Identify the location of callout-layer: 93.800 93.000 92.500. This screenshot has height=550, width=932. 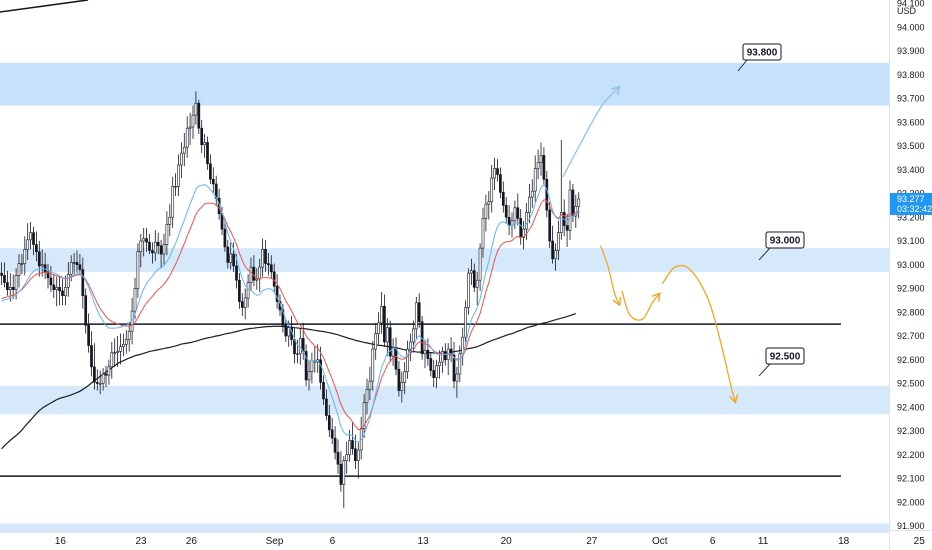
(771, 210).